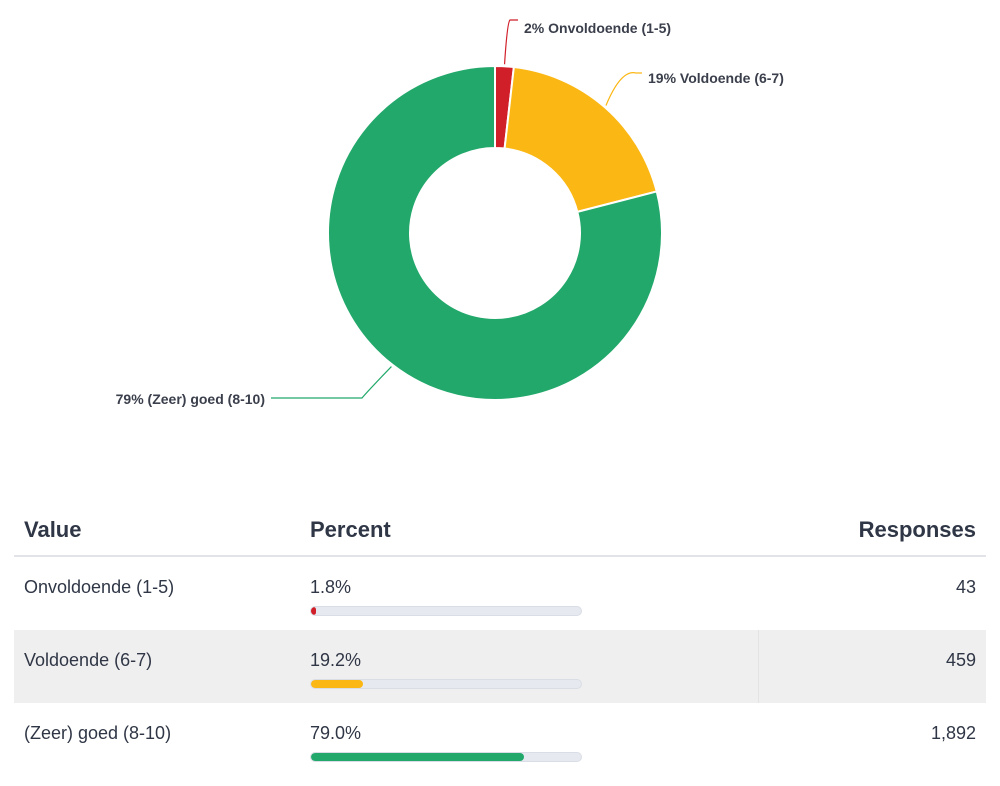 This screenshot has height=786, width=1000. Describe the element at coordinates (953, 733) in the screenshot. I see `row-responses: 1,892` at that location.